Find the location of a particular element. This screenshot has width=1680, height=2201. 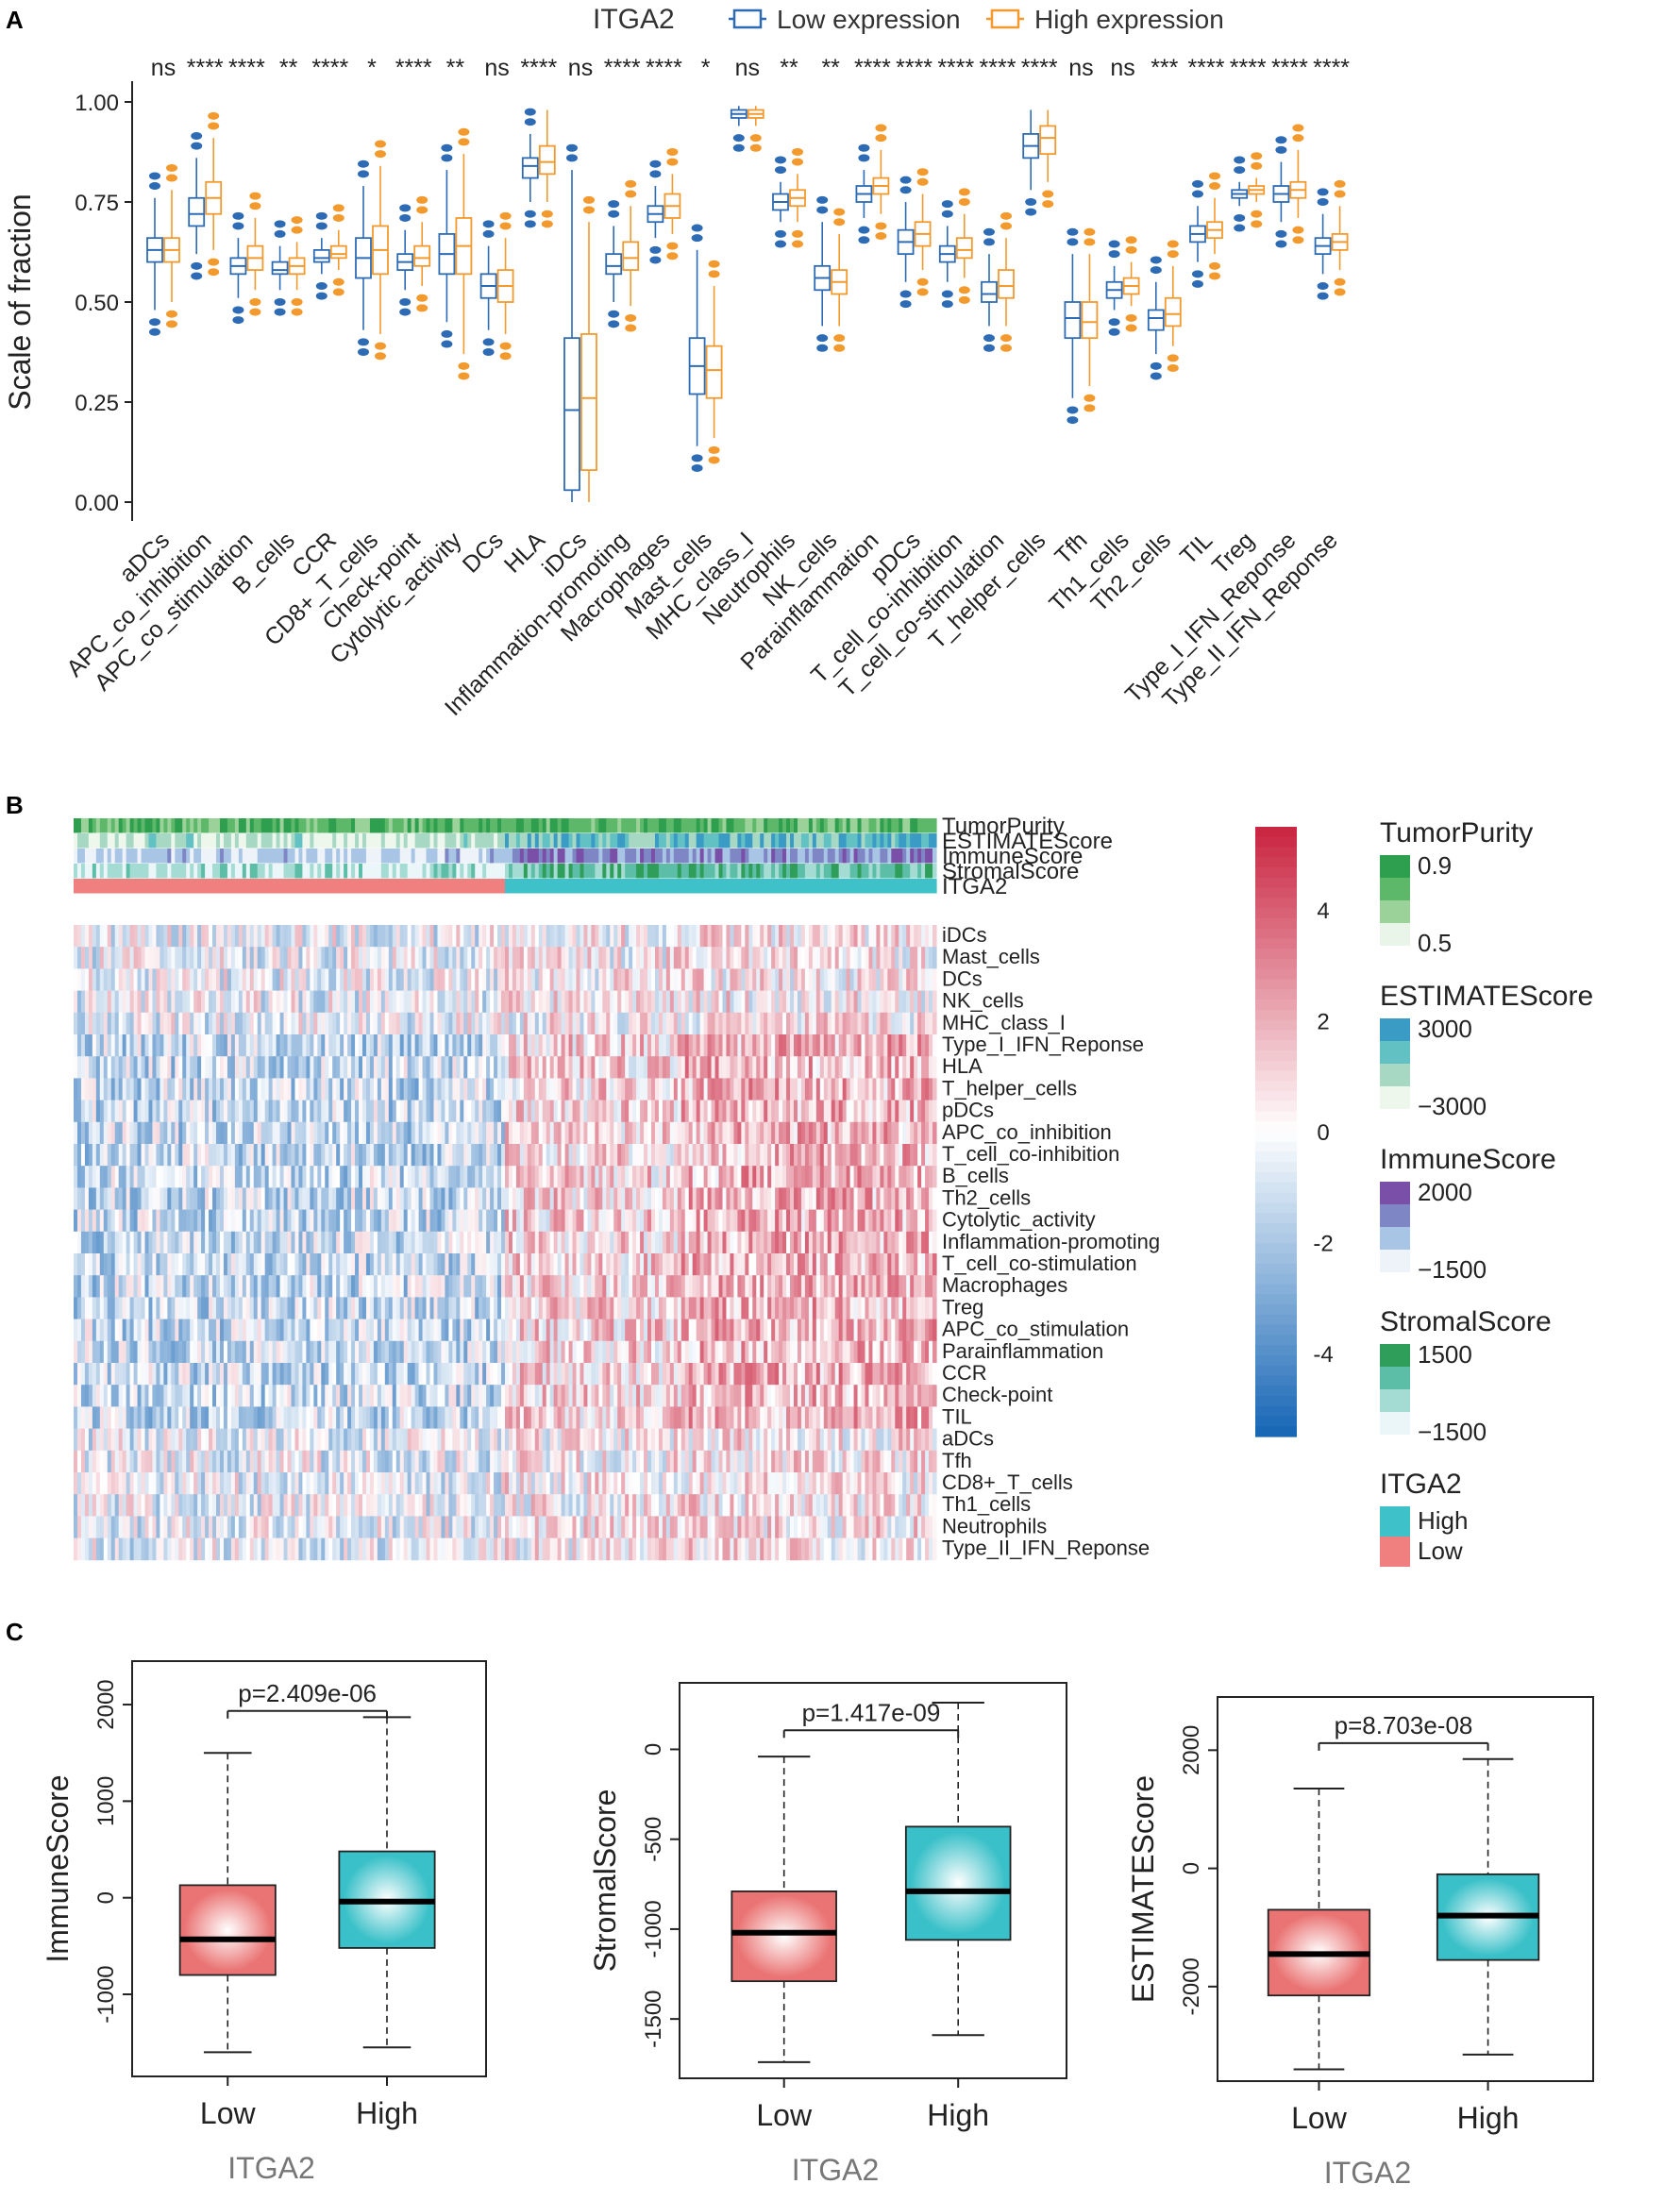

significance-label: ns is located at coordinates (1122, 68).